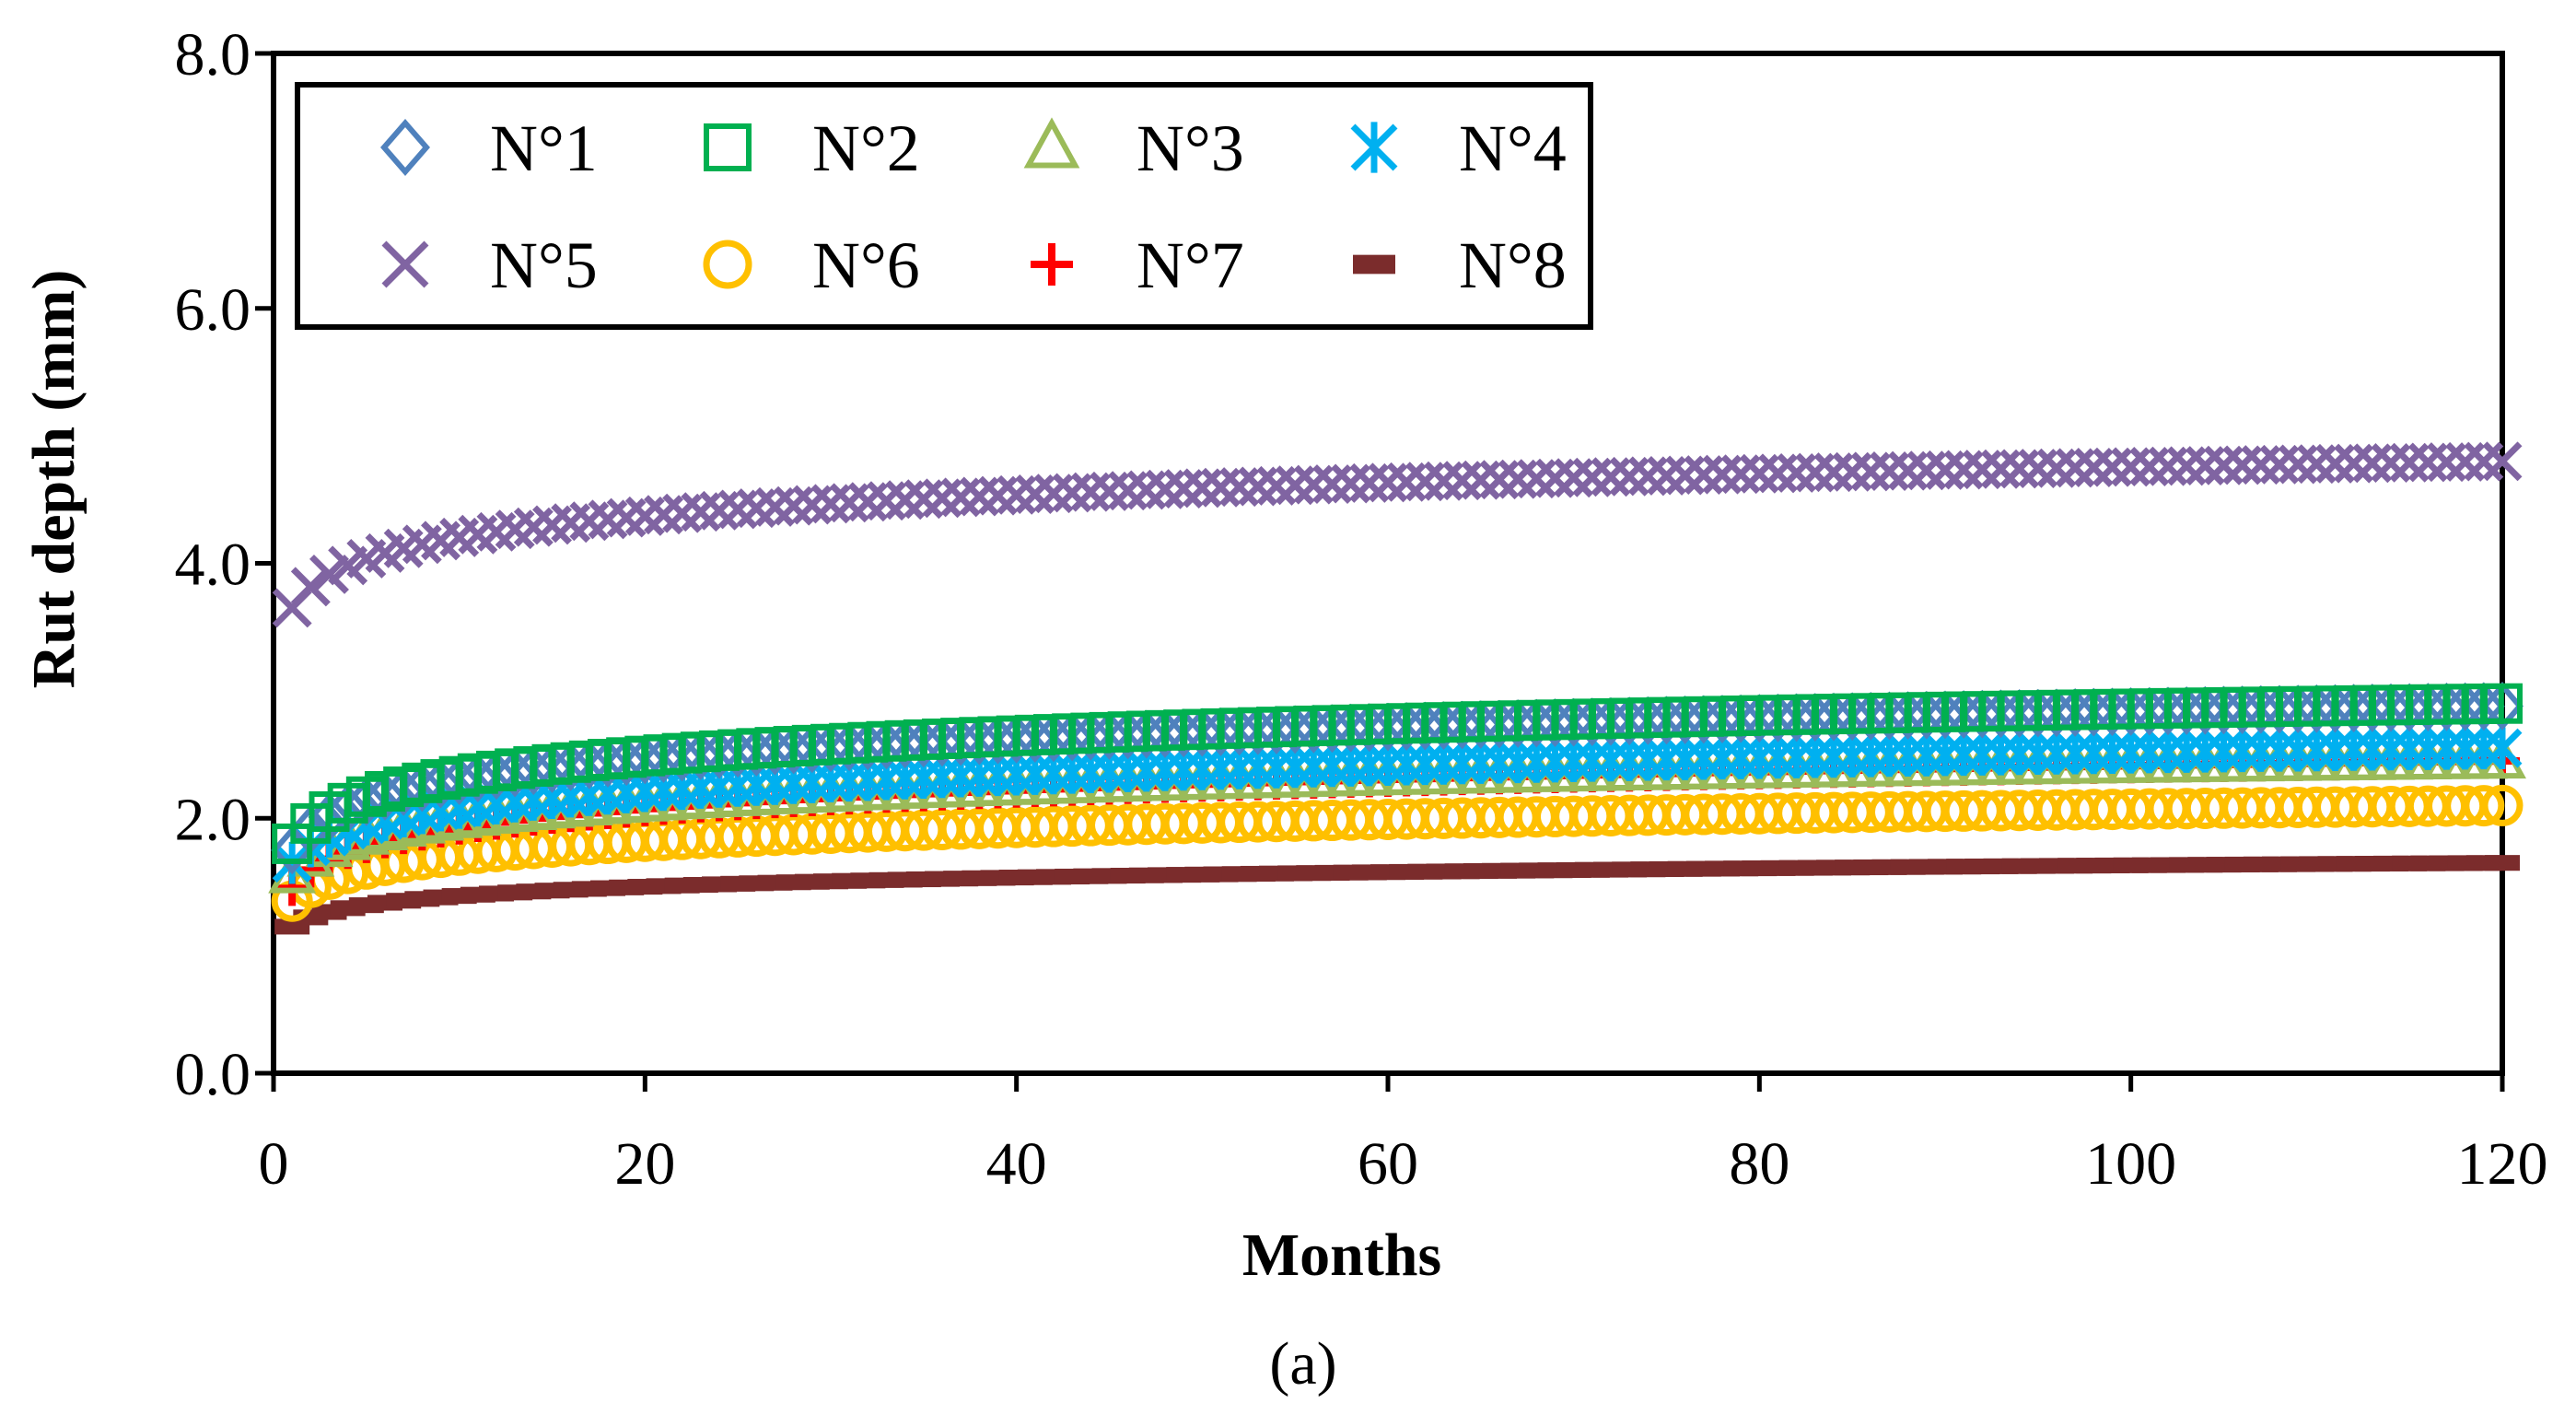 The image size is (2576, 1415). I want to click on x-tick-label: 0, so click(274, 1164).